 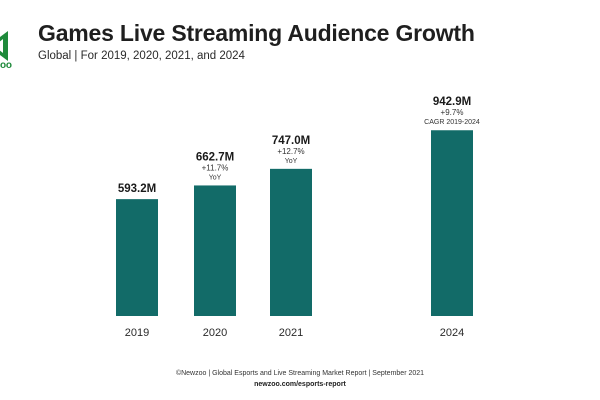 What do you see at coordinates (452, 333) in the screenshot?
I see `x-tick-label: 2024` at bounding box center [452, 333].